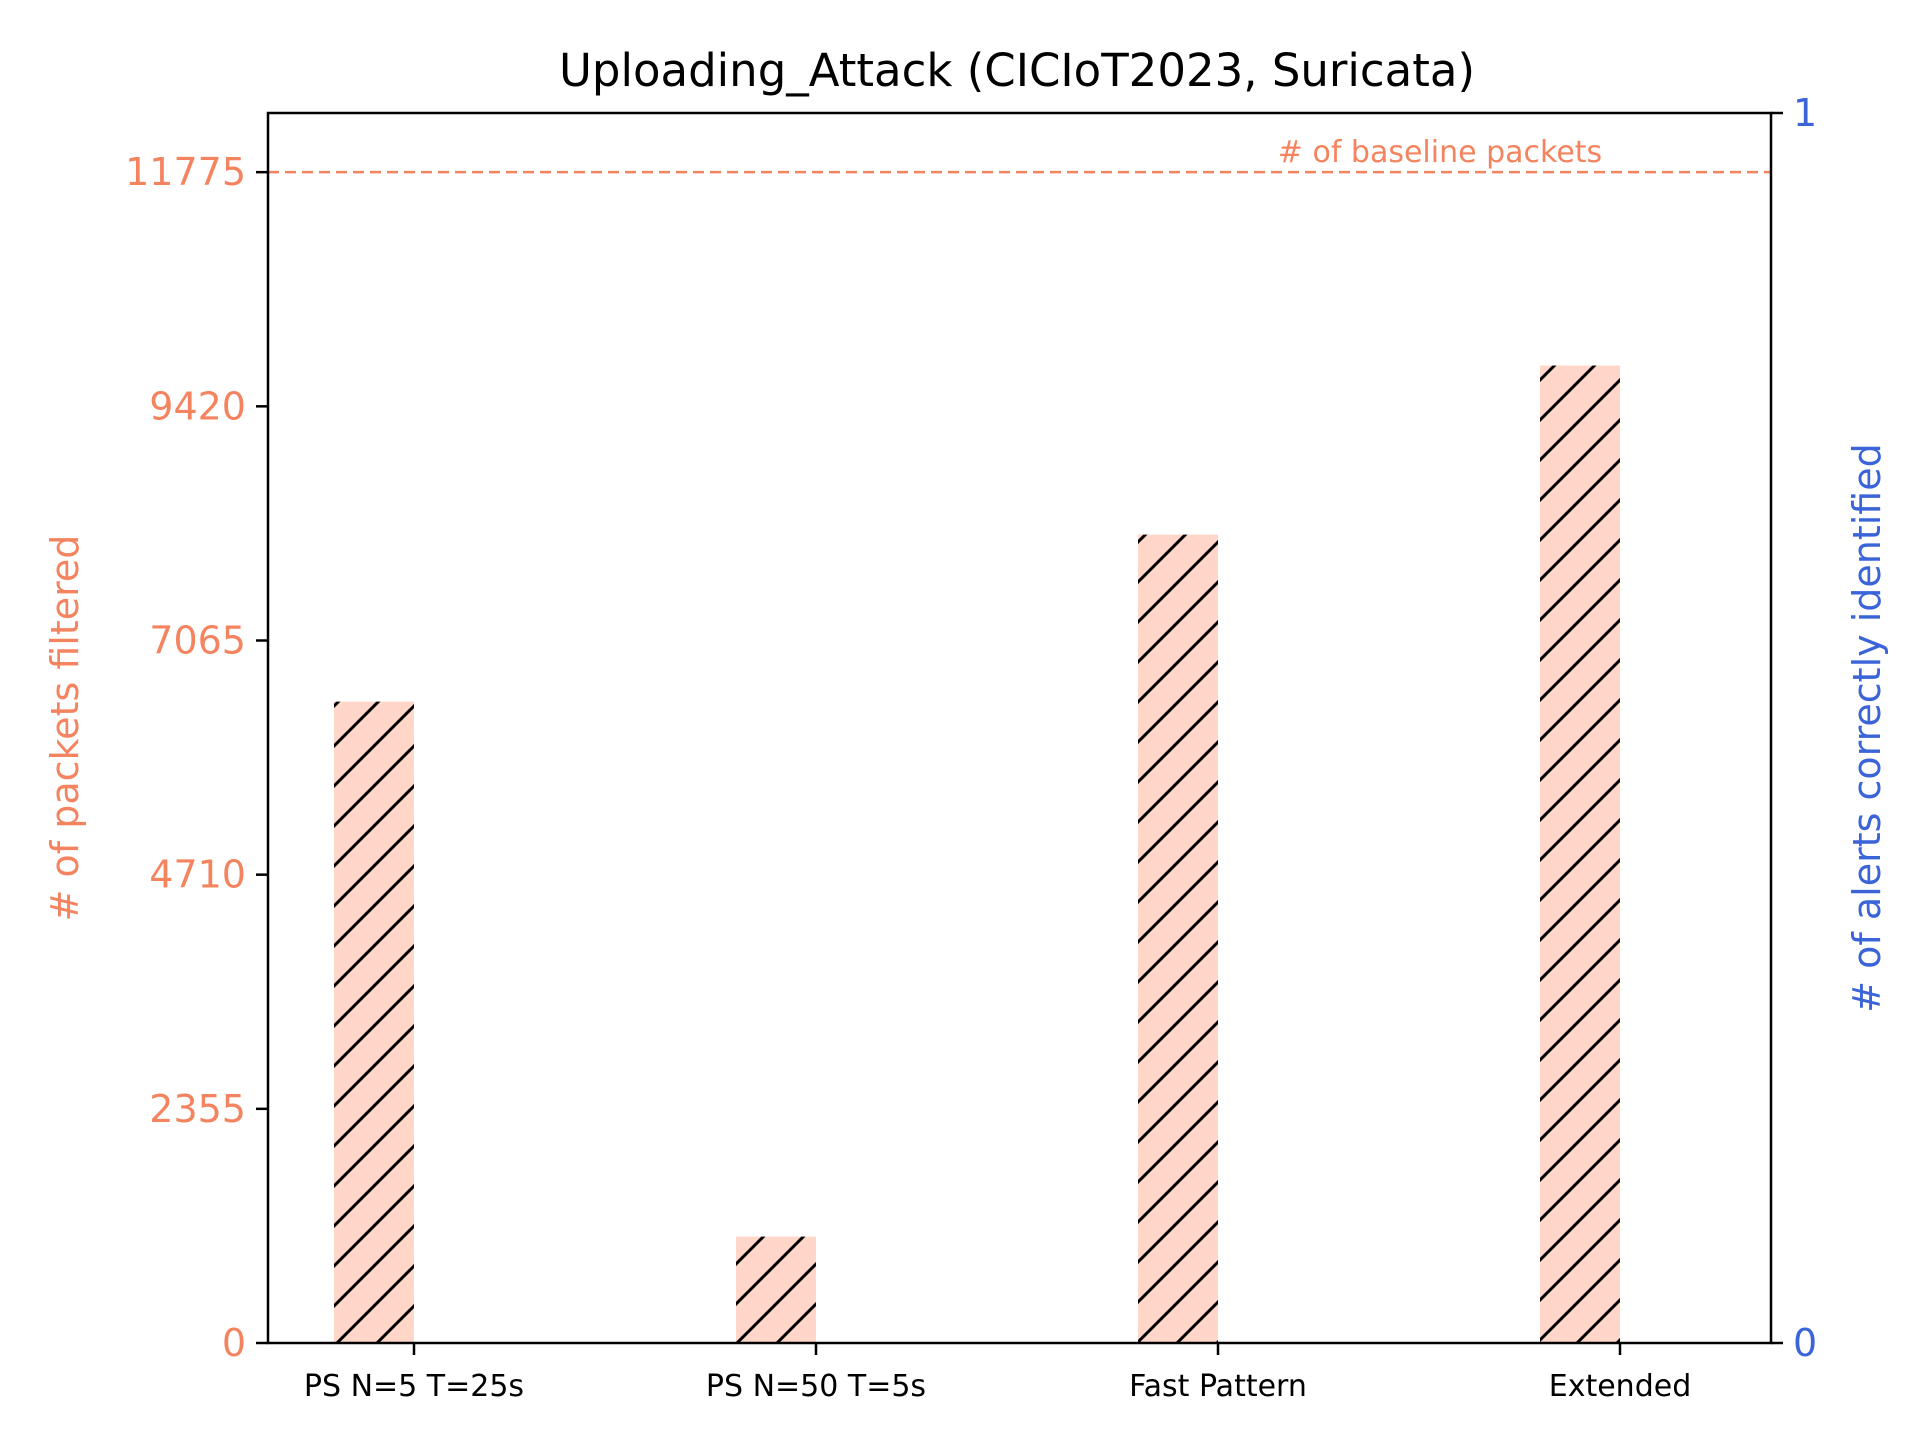  Describe the element at coordinates (234, 1343) in the screenshot. I see `left-tick-label: 0` at that location.